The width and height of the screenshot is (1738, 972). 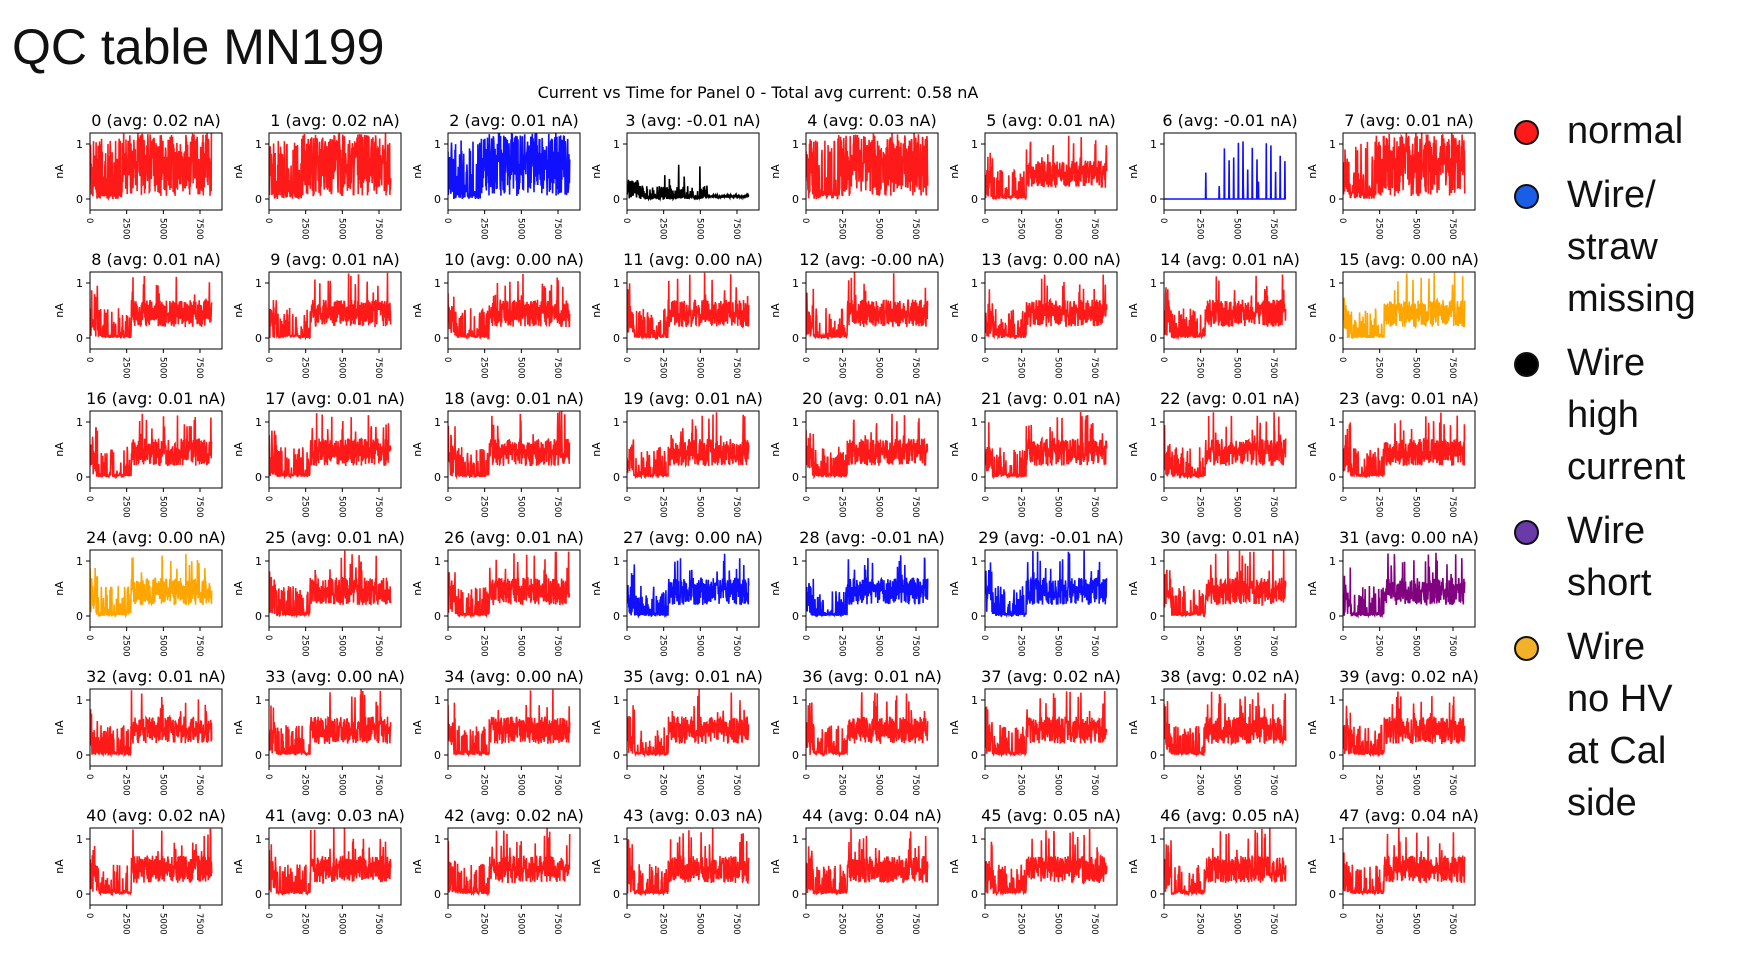 What do you see at coordinates (855, 870) in the screenshot?
I see `panel-44: 44 (avg: 0.04 nA) 0 1 nA 0 2500 5000 7500` at bounding box center [855, 870].